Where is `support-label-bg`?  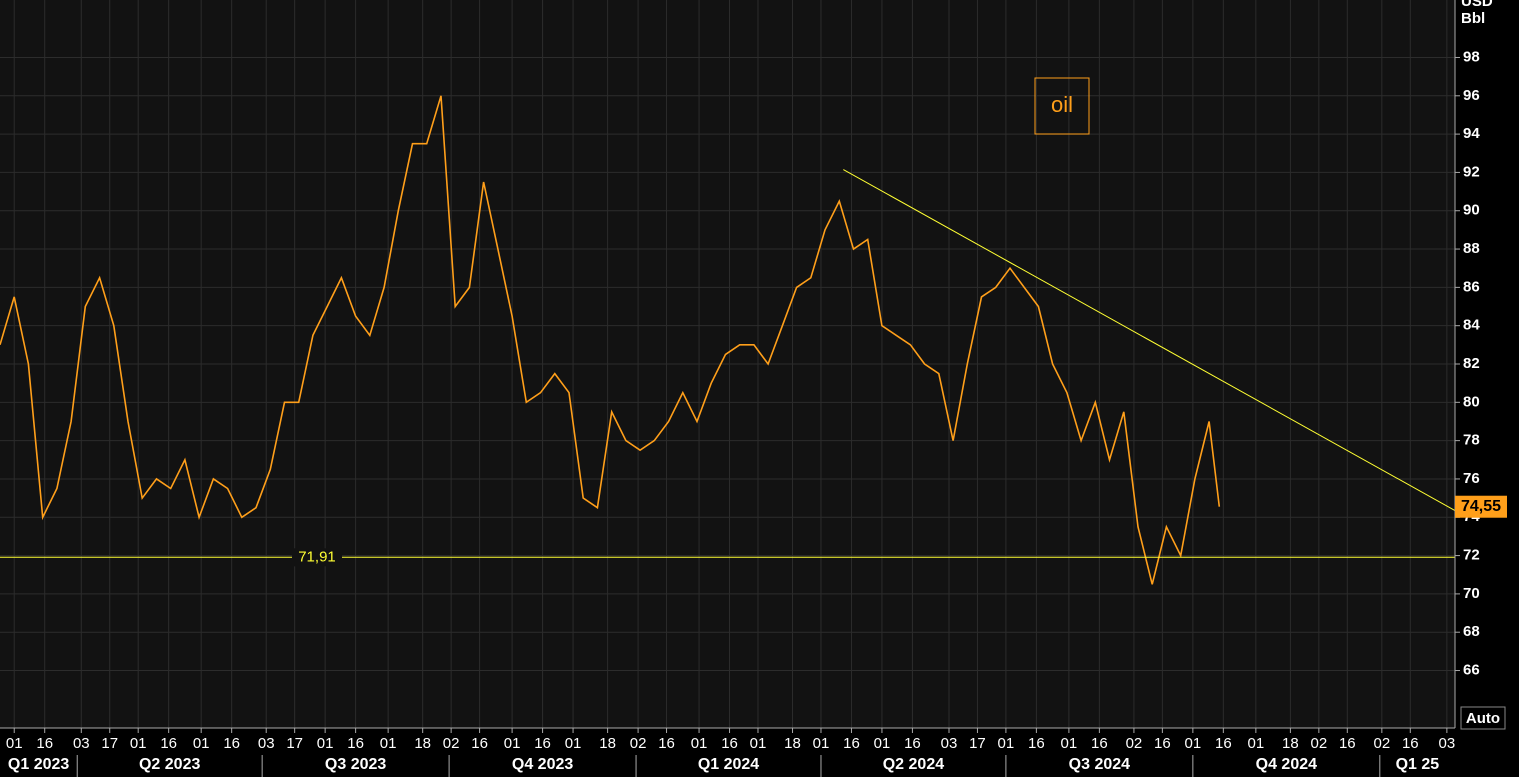
support-label-bg is located at coordinates (317, 557).